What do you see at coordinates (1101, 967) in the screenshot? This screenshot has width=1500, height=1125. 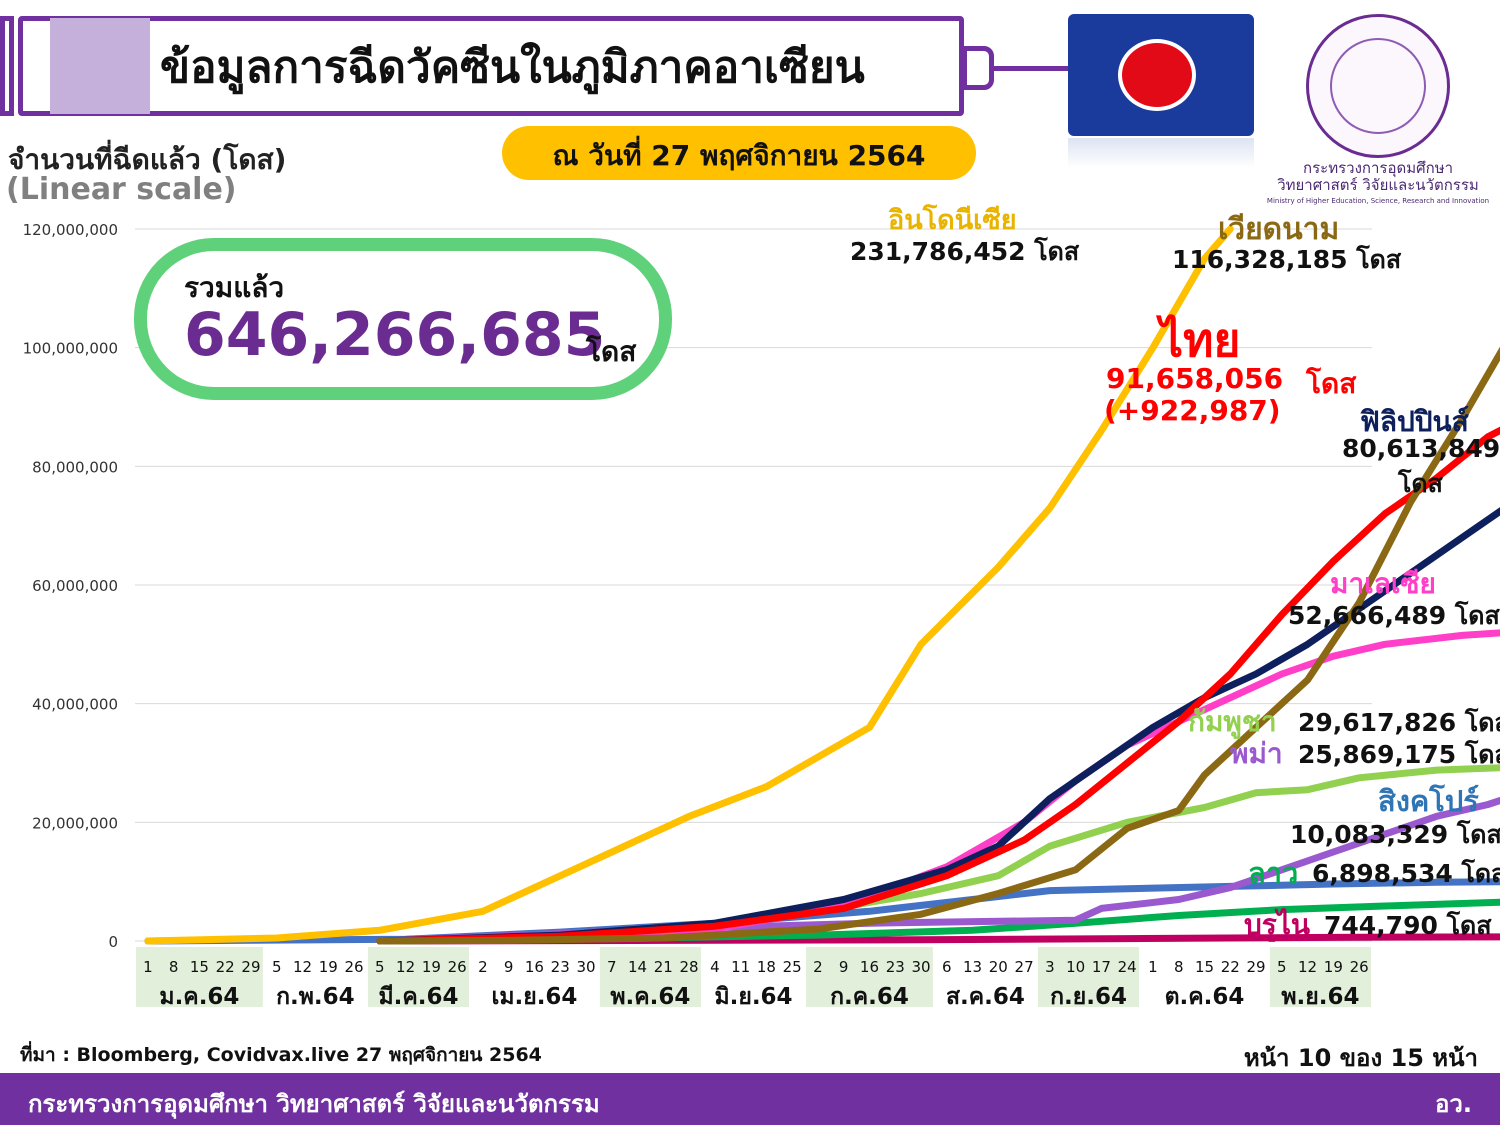 I see `x-tick-label: 17` at bounding box center [1101, 967].